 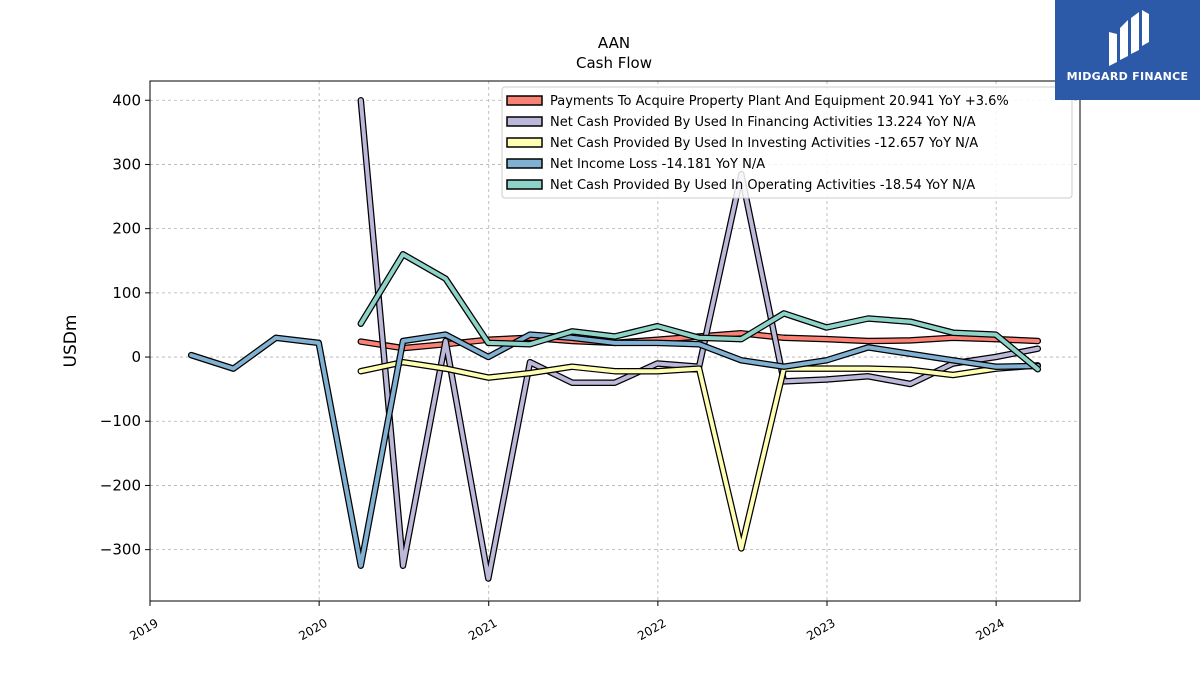 What do you see at coordinates (651, 629) in the screenshot?
I see `x-tick-label: 2022` at bounding box center [651, 629].